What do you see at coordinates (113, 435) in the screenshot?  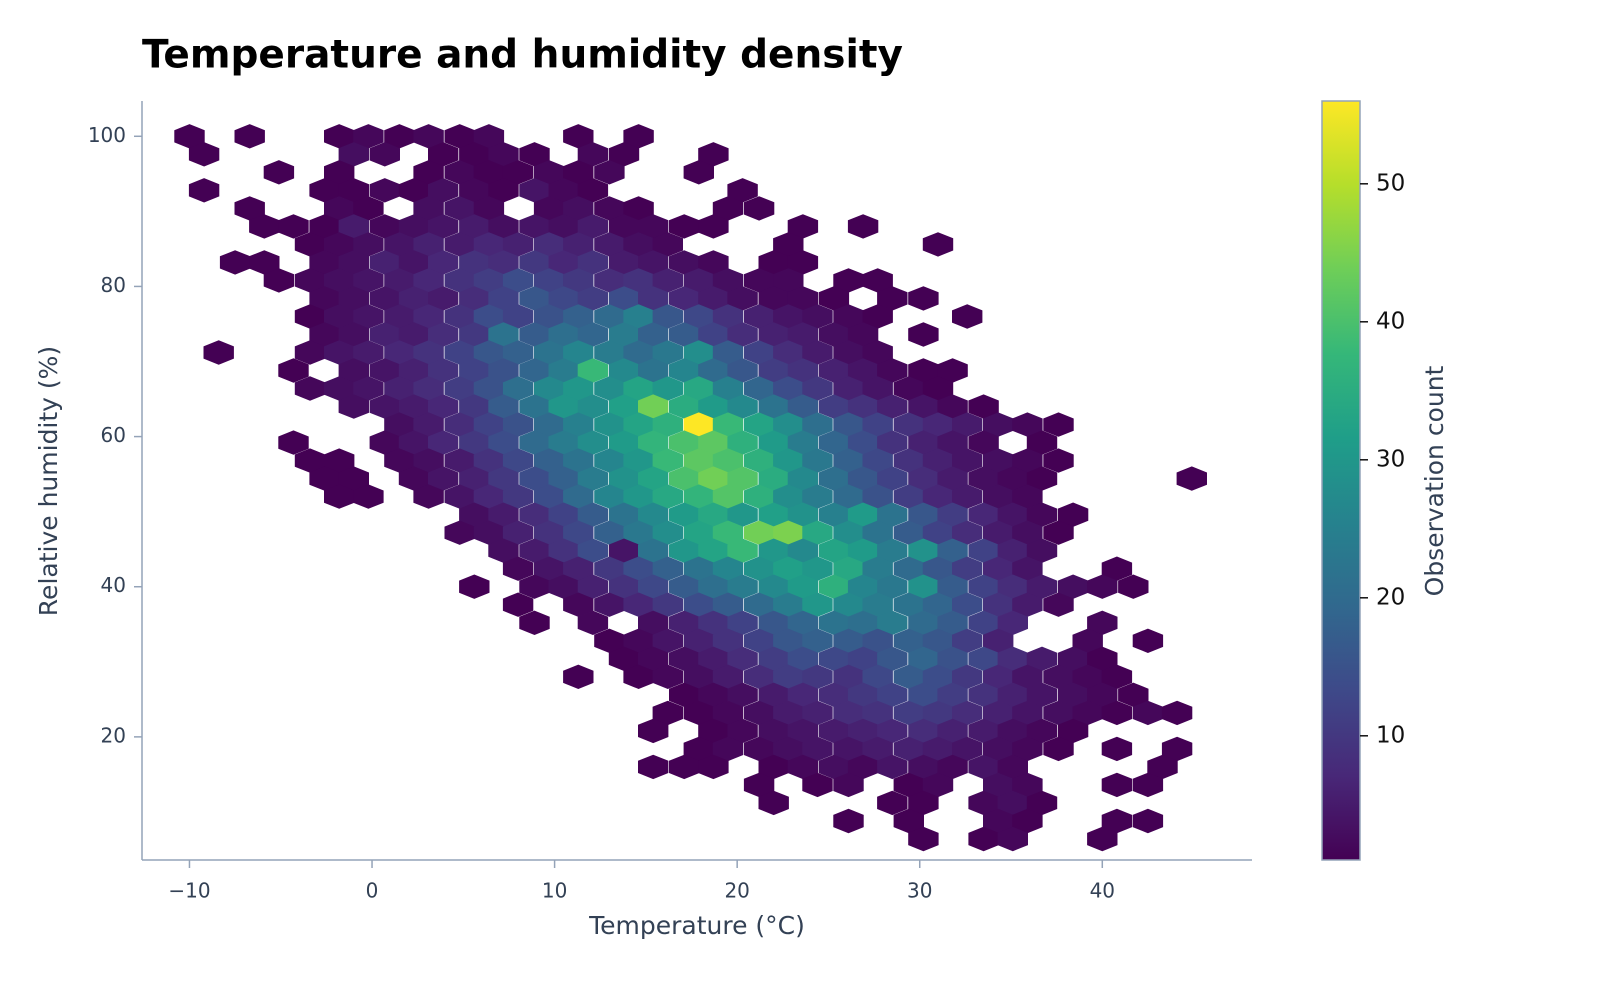 I see `y-tick-label: 60` at bounding box center [113, 435].